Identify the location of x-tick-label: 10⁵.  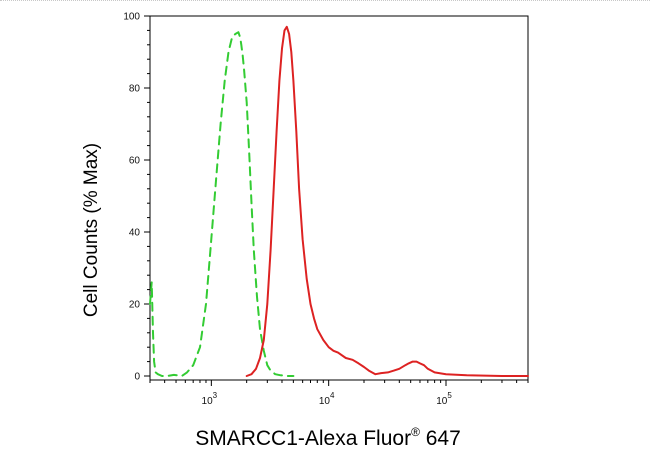
(444, 399).